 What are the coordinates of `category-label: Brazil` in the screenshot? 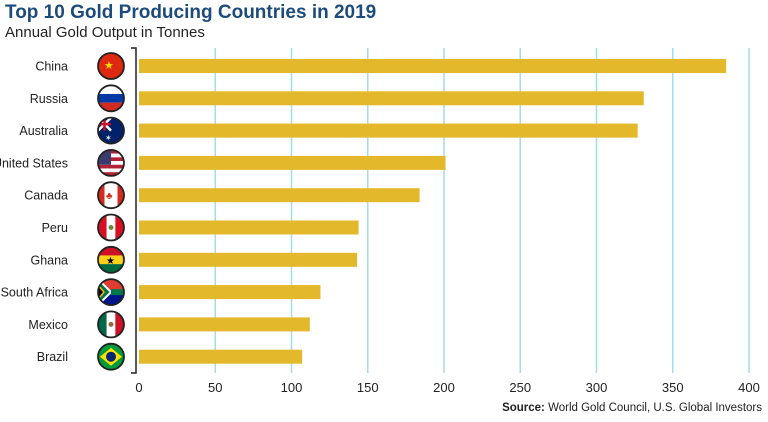 It's located at (52, 357).